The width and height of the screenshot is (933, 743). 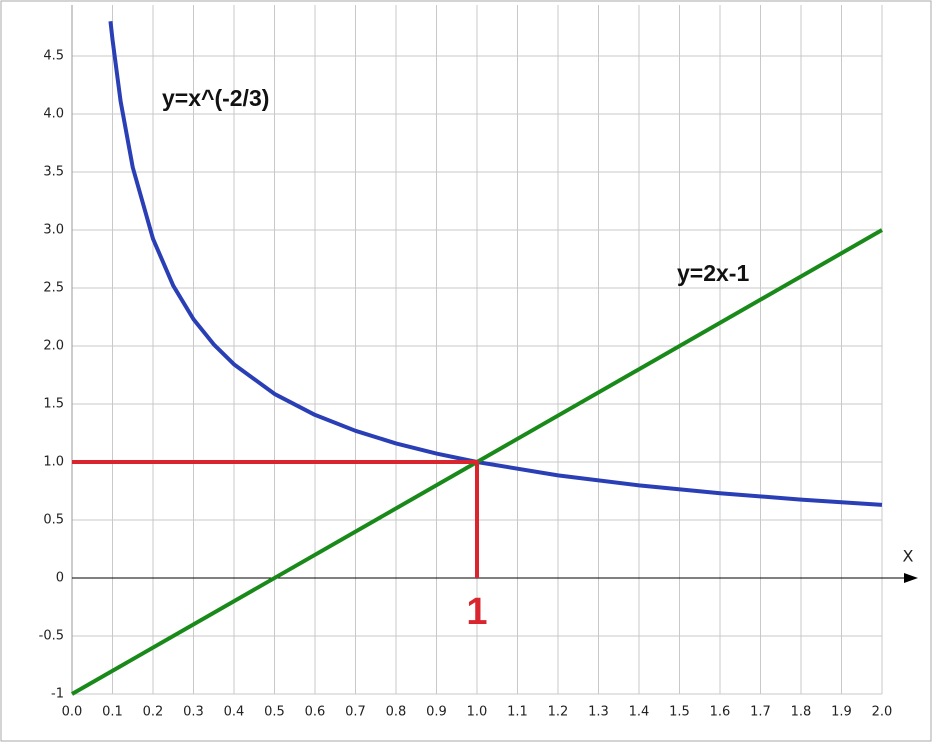 I want to click on x-tick-label: 1.0, so click(x=477, y=712).